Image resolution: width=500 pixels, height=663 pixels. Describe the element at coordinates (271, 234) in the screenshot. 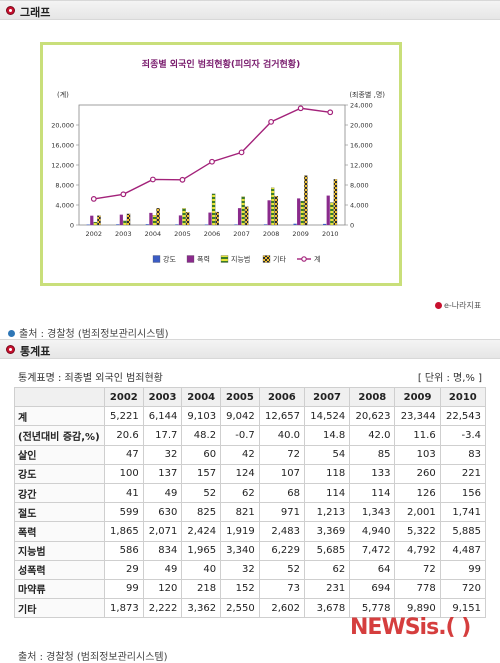

I see `x-tick-label: 2008` at that location.